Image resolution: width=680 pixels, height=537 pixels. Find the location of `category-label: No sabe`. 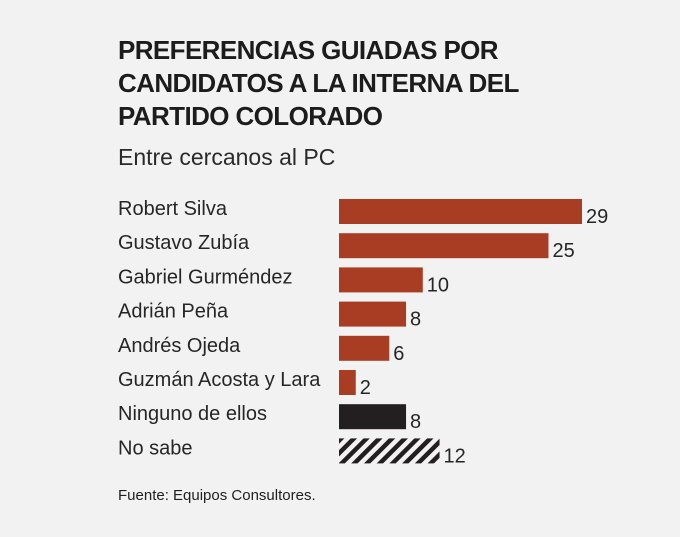

category-label: No sabe is located at coordinates (155, 448).